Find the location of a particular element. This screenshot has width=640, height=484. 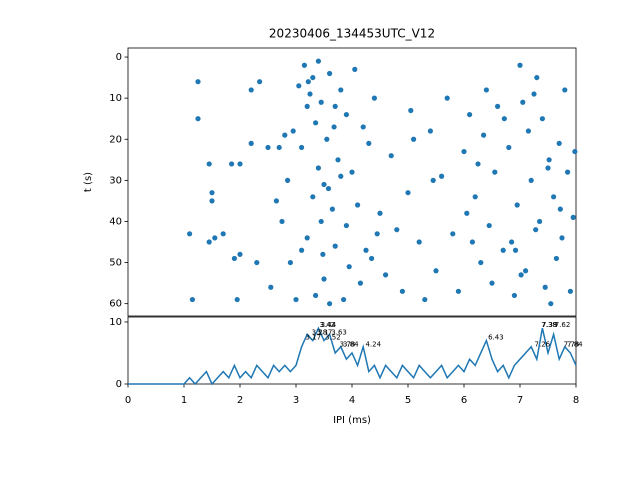

peak-annotation: 3.37 is located at coordinates (325, 333).